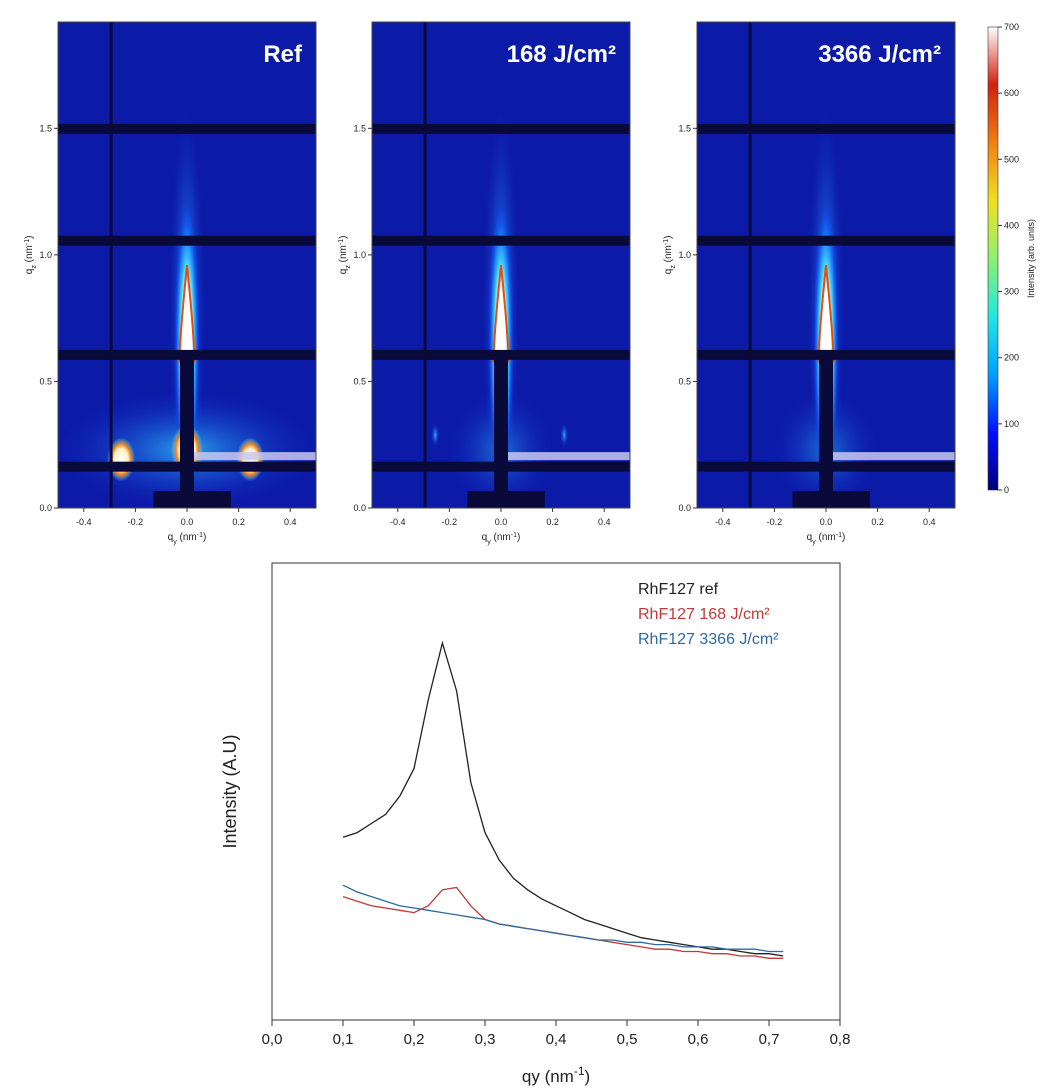 The height and width of the screenshot is (1092, 1040). What do you see at coordinates (704, 614) in the screenshot?
I see `legend-entry: RhF127 168 J/cm²` at bounding box center [704, 614].